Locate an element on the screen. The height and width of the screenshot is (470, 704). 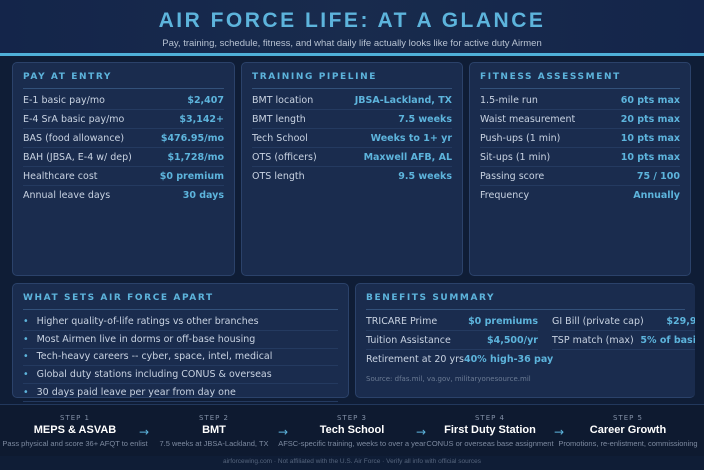
row-label: E-1 basic pay/mo is located at coordinates (64, 100).